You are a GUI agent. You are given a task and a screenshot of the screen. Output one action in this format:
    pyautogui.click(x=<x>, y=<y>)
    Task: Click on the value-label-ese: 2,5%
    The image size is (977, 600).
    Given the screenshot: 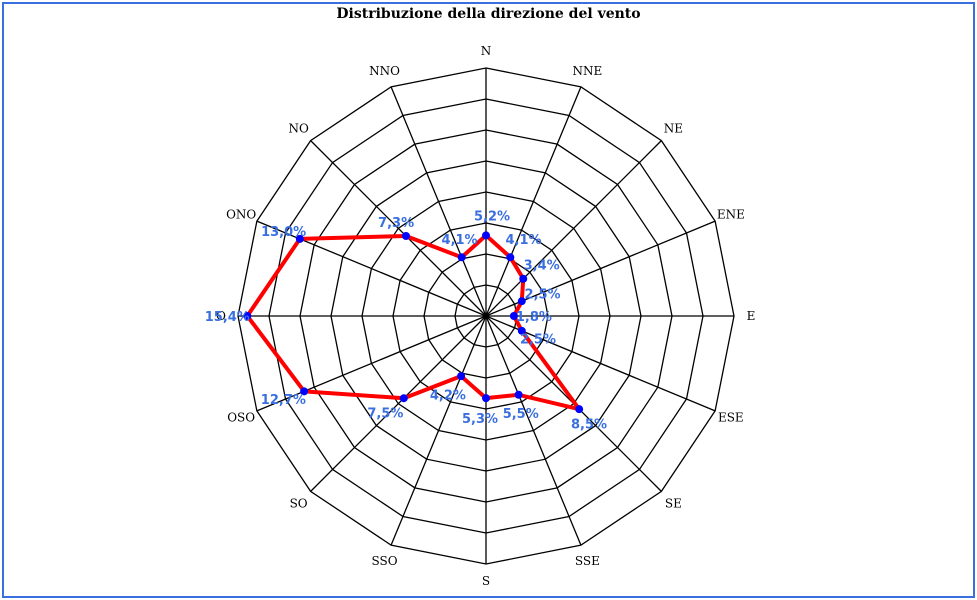 What is the action you would take?
    pyautogui.click(x=538, y=339)
    